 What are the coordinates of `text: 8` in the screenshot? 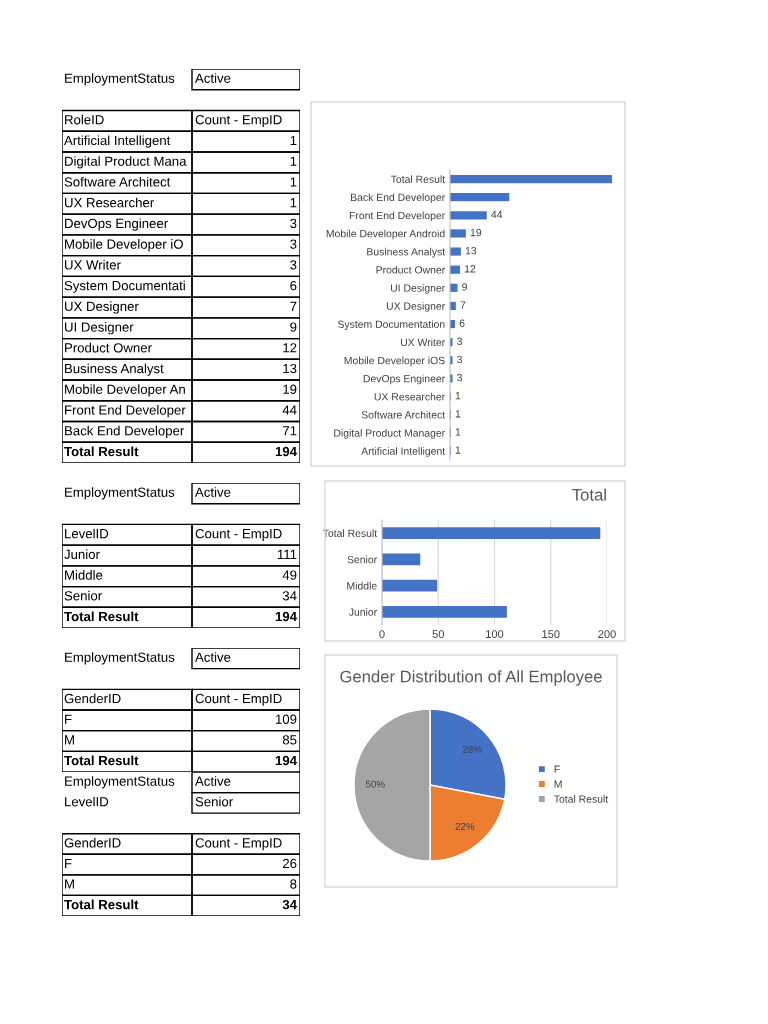 It's located at (293, 884).